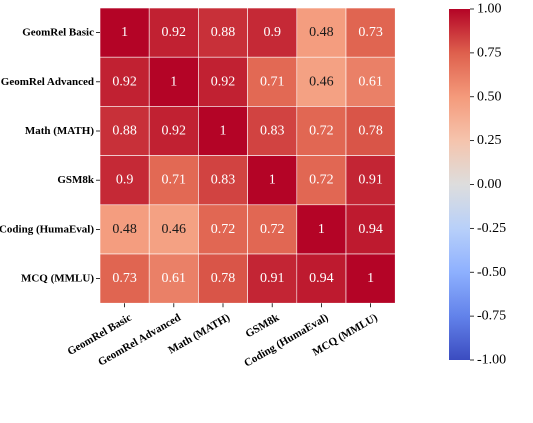 This screenshot has height=423, width=533. What do you see at coordinates (58, 33) in the screenshot?
I see `row-label: GeomRel Basic` at bounding box center [58, 33].